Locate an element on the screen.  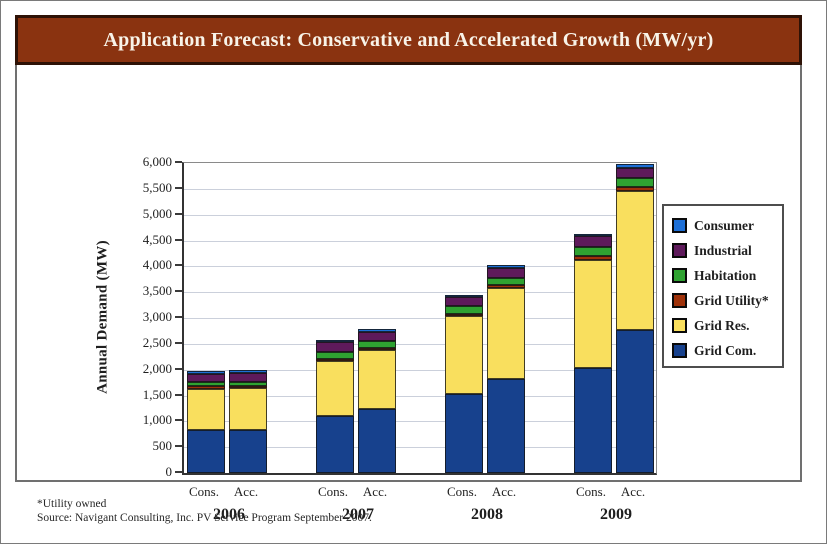
legend-item-industrial: Industrial is located at coordinates (723, 250).